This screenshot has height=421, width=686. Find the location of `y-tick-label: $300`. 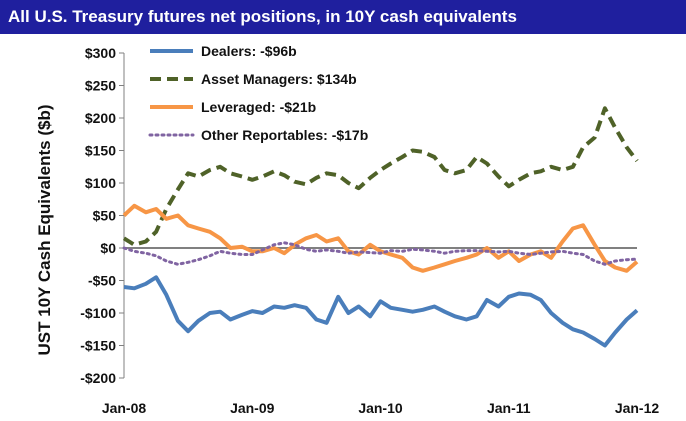

y-tick-label: $300 is located at coordinates (100, 53).